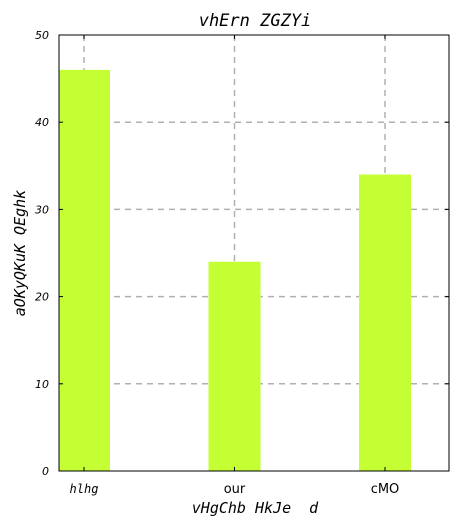 The image size is (462, 528). What do you see at coordinates (255, 508) in the screenshot?
I see `x-axis-label: vHgChb HkJe d` at bounding box center [255, 508].